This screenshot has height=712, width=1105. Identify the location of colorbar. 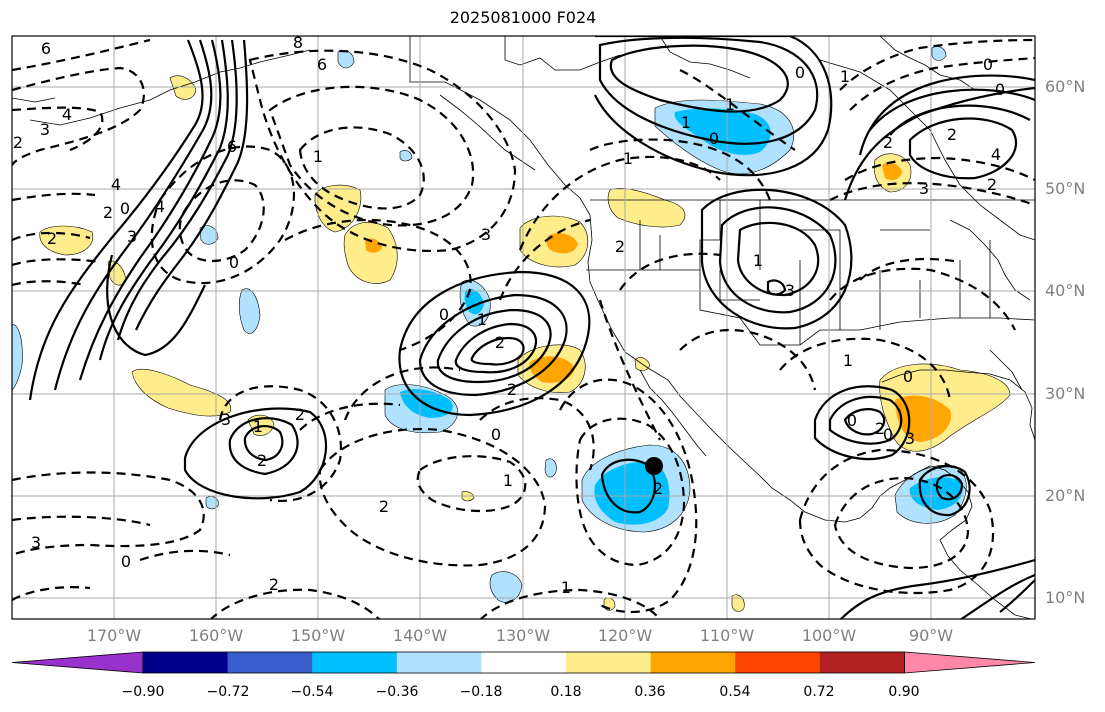
(523, 662).